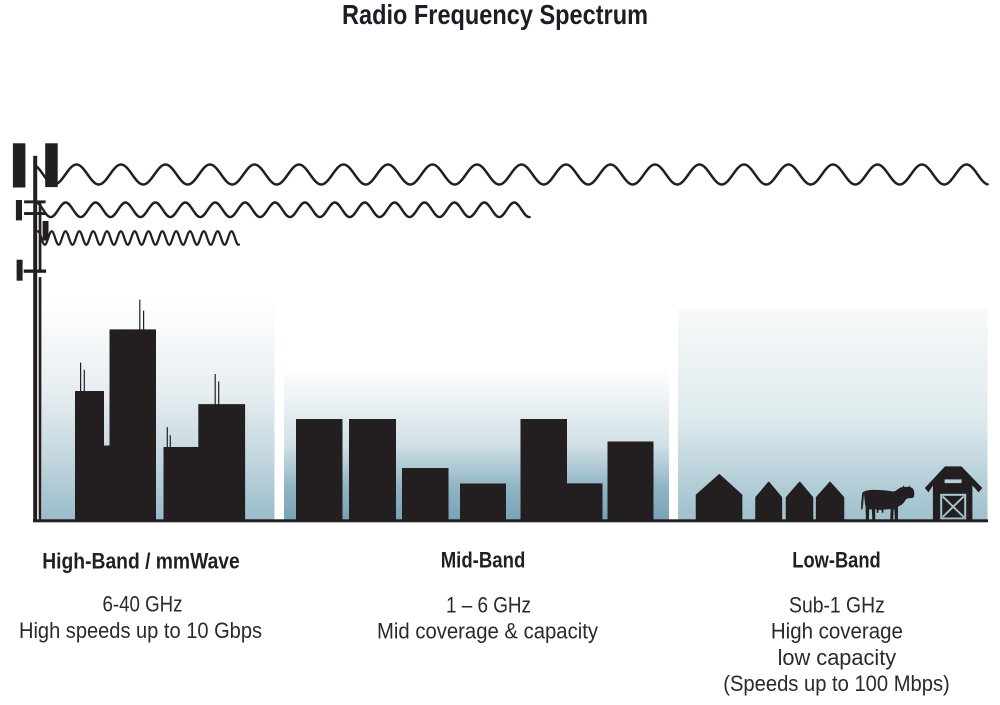 This screenshot has height=705, width=1000. Describe the element at coordinates (483, 559) in the screenshot. I see `svg-text: Mid-Band` at that location.